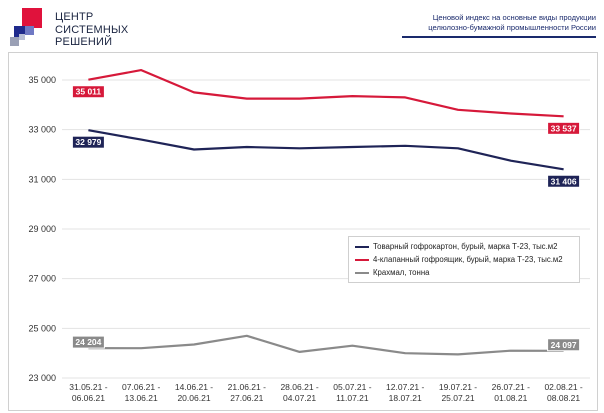  I want to click on legend-item-3: Крахмал, тонна, so click(464, 272).